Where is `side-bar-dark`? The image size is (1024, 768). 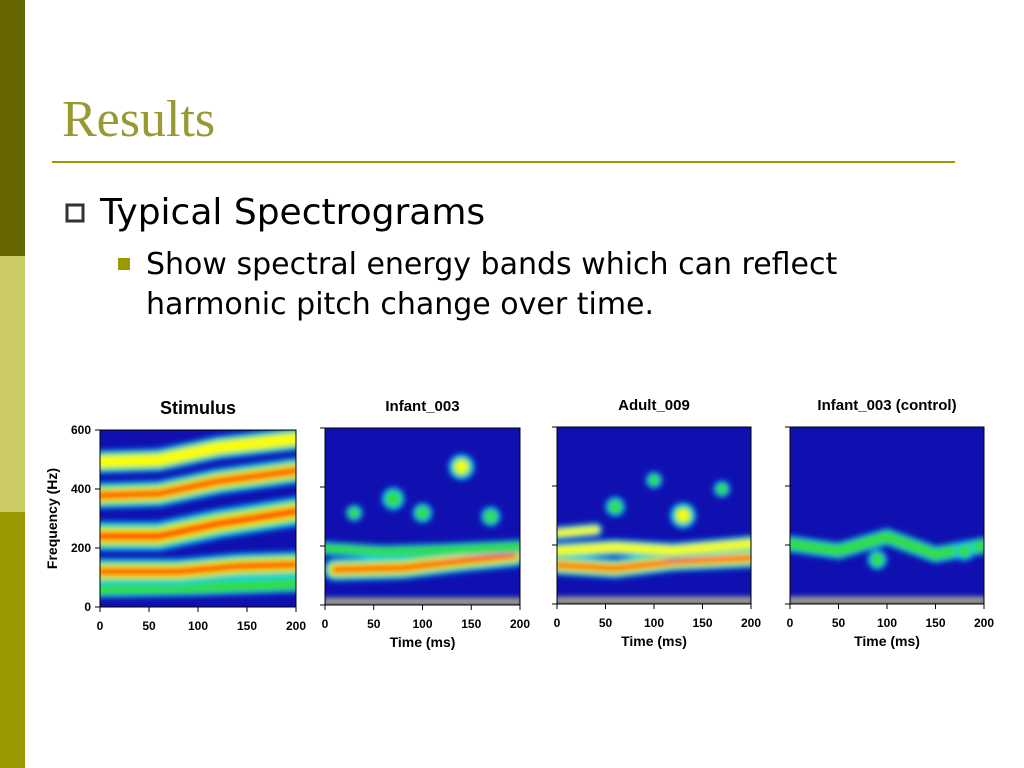 side-bar-dark is located at coordinates (12, 128).